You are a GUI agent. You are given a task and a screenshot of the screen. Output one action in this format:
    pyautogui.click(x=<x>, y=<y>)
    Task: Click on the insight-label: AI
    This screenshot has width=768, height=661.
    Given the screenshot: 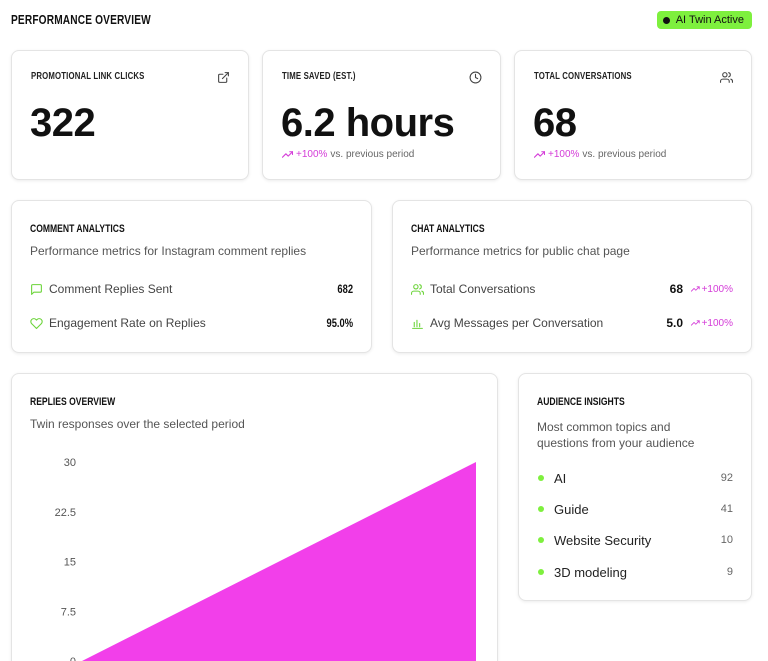 What is the action you would take?
    pyautogui.click(x=560, y=478)
    